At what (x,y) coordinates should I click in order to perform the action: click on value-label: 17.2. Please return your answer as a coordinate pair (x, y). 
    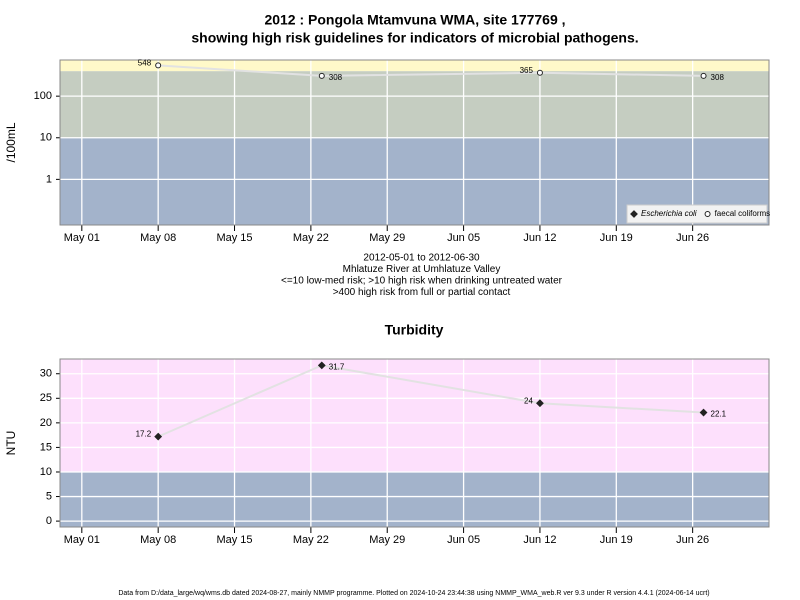
    Looking at the image, I should click on (144, 434).